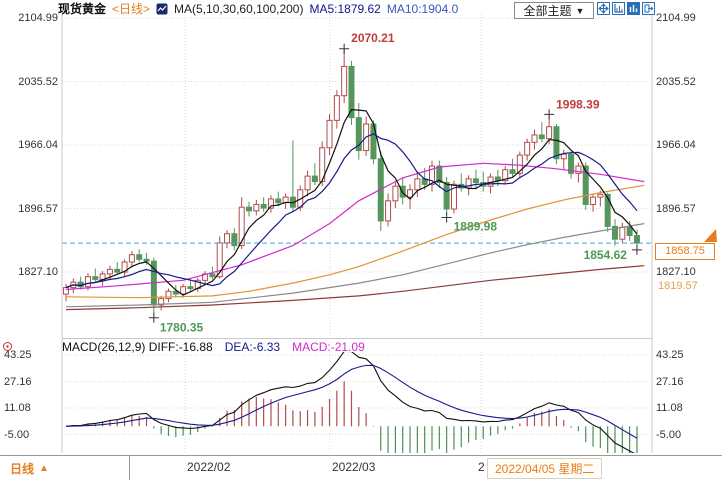  Describe the element at coordinates (239, 8) in the screenshot. I see `ma-group-label: MA(5,10,30,60,100,200)` at that location.